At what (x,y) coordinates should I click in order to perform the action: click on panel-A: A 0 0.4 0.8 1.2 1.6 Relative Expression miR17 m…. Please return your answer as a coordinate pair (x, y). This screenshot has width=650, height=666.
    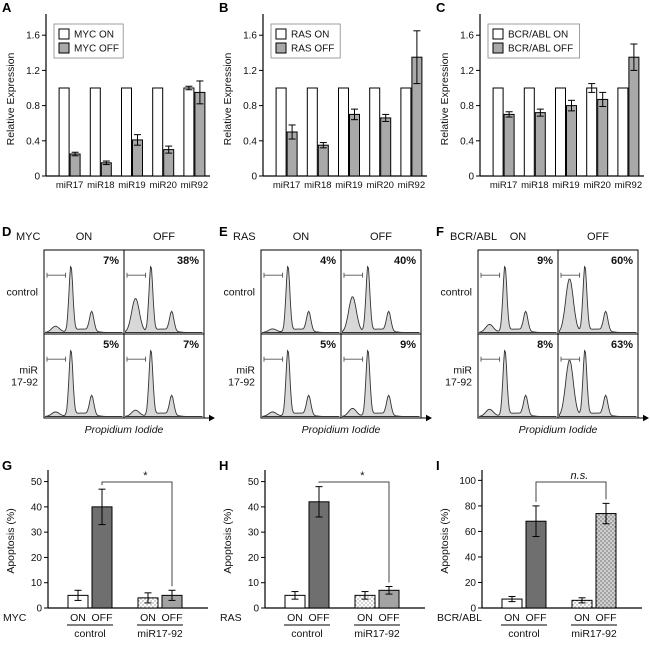
    Looking at the image, I should click on (108, 113).